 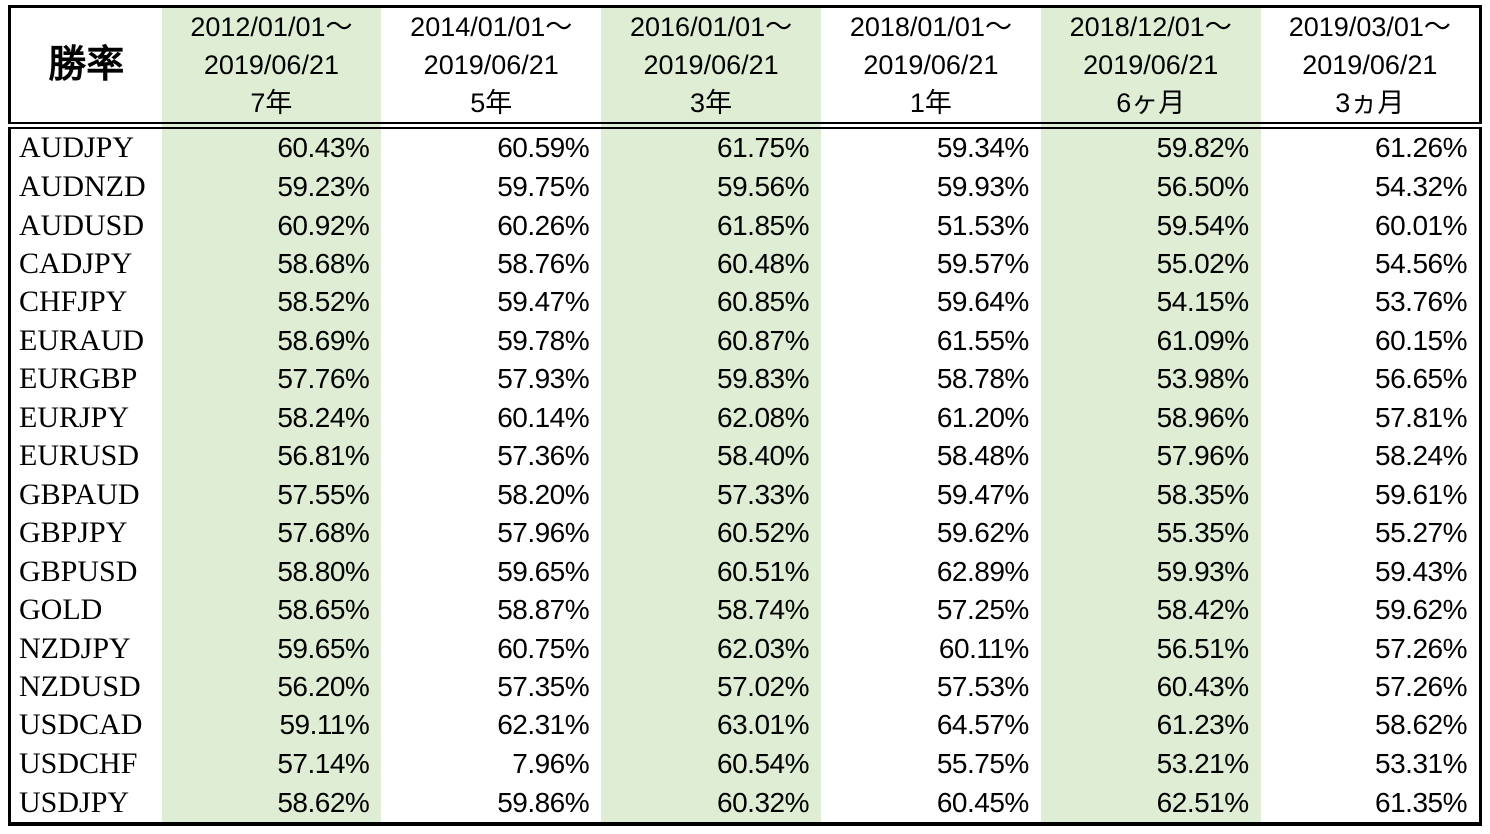 I want to click on pair-label: GBPJPY, so click(x=85, y=533).